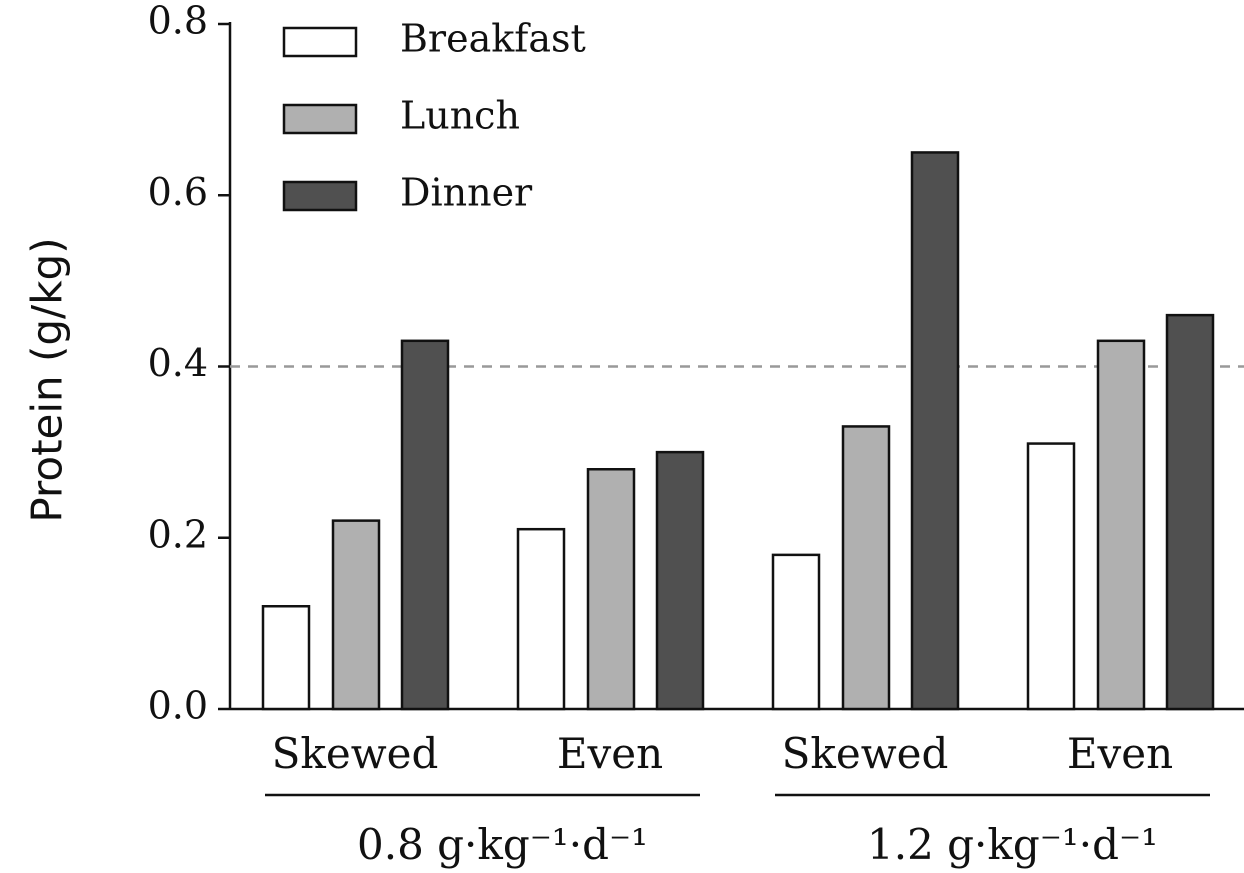 The width and height of the screenshot is (1244, 873). I want to click on y-tick-label: 0.6, so click(178, 192).